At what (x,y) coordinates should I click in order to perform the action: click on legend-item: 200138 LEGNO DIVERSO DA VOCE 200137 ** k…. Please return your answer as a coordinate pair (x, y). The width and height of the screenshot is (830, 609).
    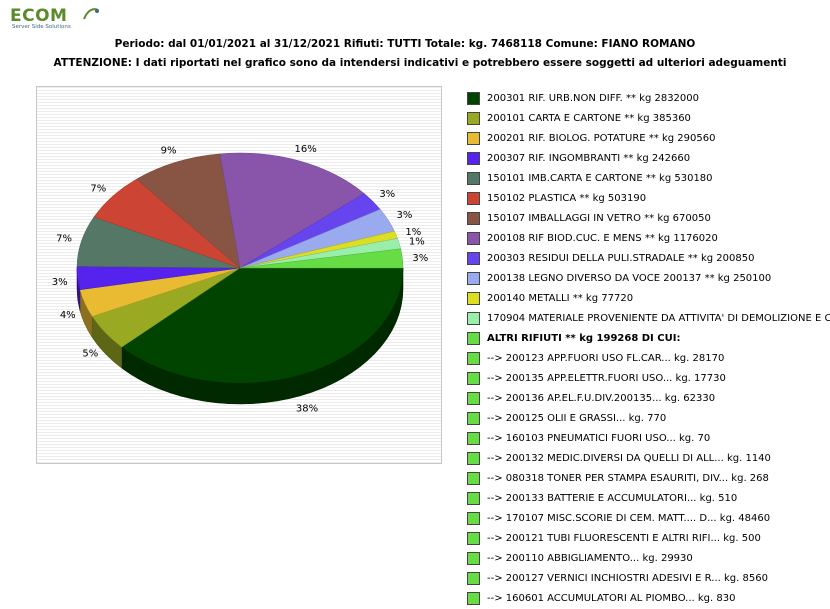
    Looking at the image, I should click on (648, 279).